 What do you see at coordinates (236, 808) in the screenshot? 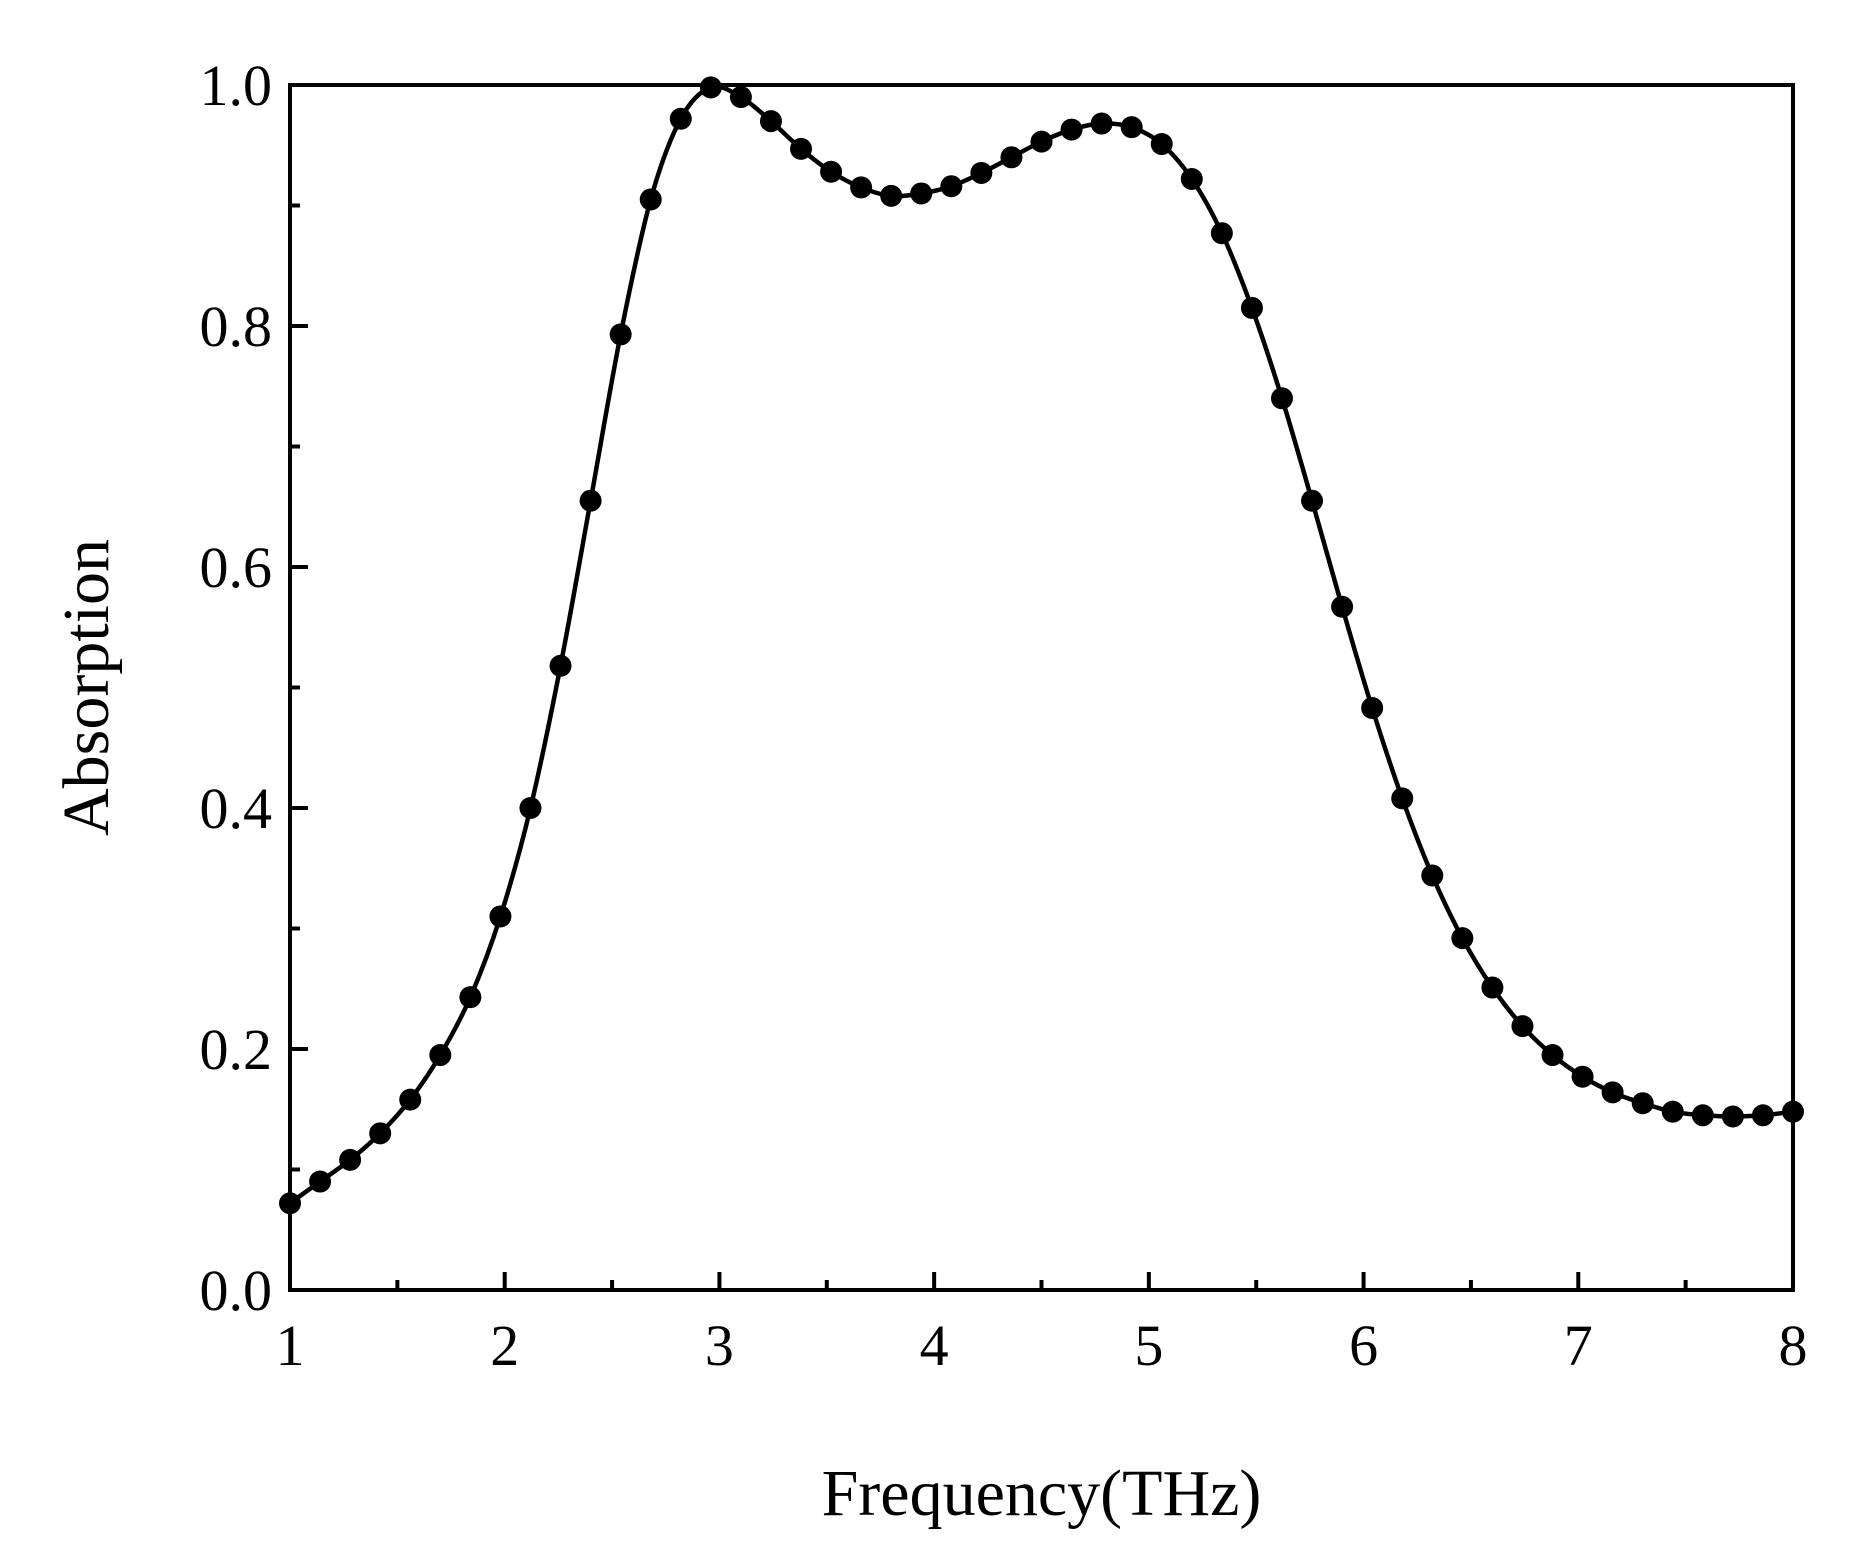
I see `y-tick-label: 0.4` at bounding box center [236, 808].